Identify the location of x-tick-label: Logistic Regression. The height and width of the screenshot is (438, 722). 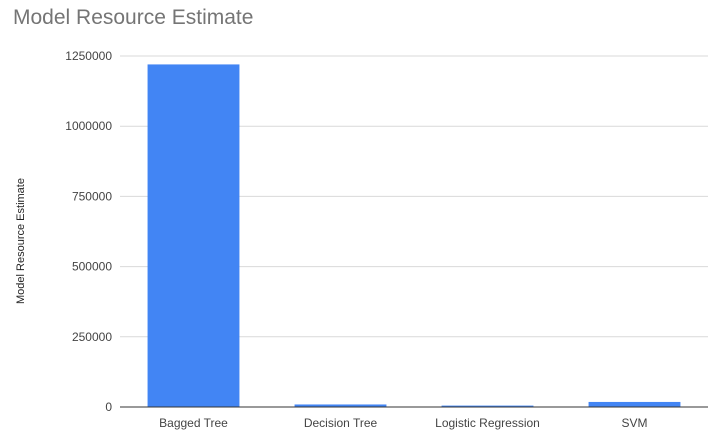
(487, 423).